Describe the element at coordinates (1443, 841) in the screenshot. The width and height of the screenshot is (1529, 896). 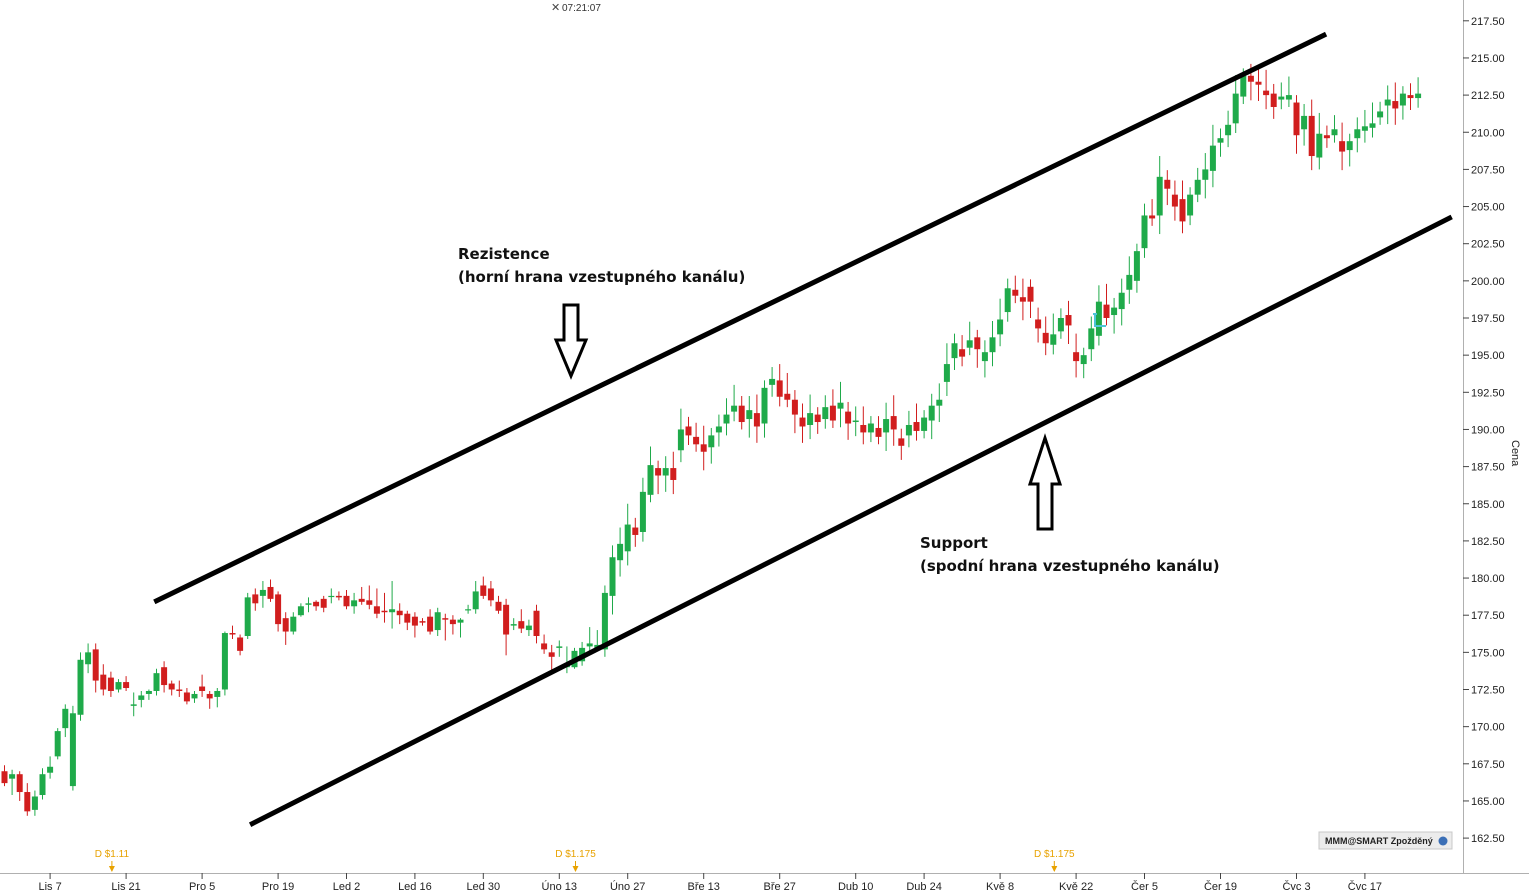
I see `globe-icon` at that location.